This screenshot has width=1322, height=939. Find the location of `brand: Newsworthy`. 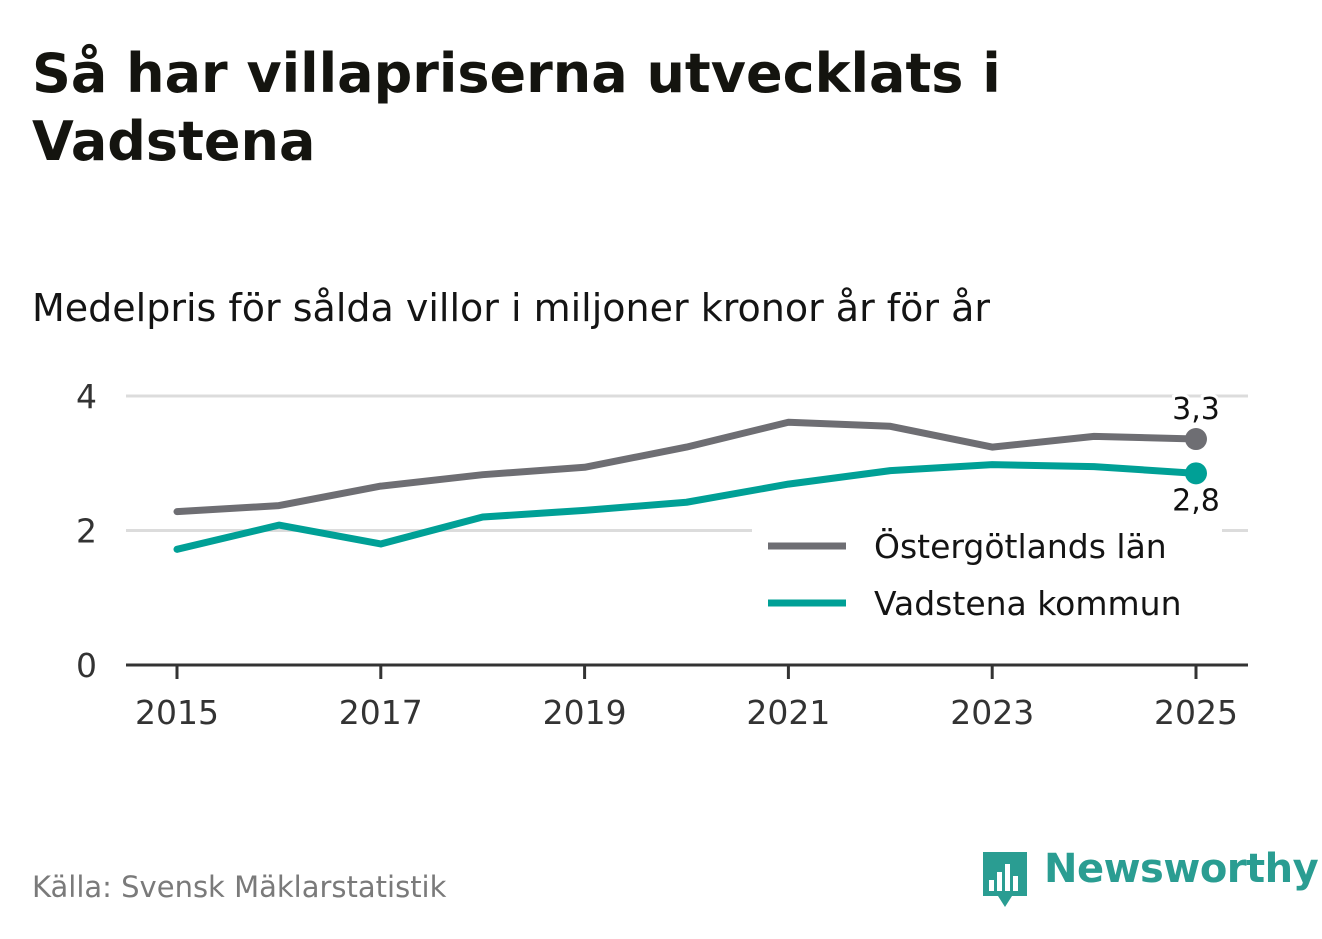

brand: Newsworthy is located at coordinates (1149, 878).